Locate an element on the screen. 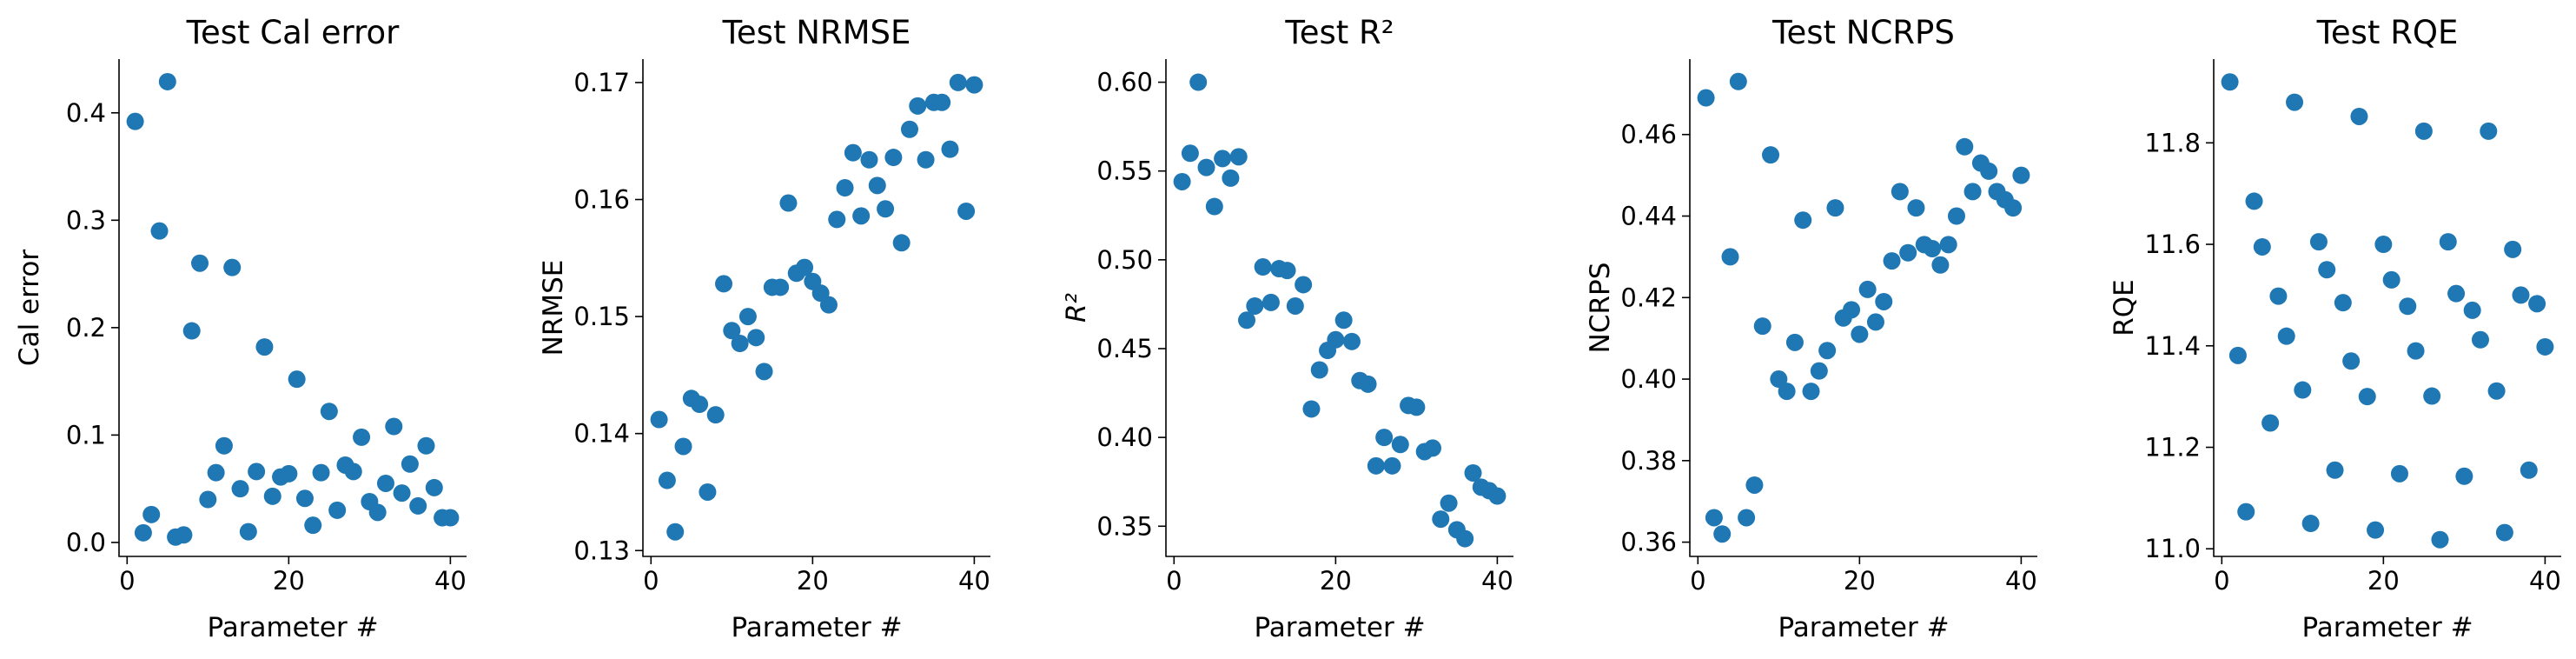 Image resolution: width=2576 pixels, height=659 pixels. y-axis-label: Cal error is located at coordinates (29, 308).